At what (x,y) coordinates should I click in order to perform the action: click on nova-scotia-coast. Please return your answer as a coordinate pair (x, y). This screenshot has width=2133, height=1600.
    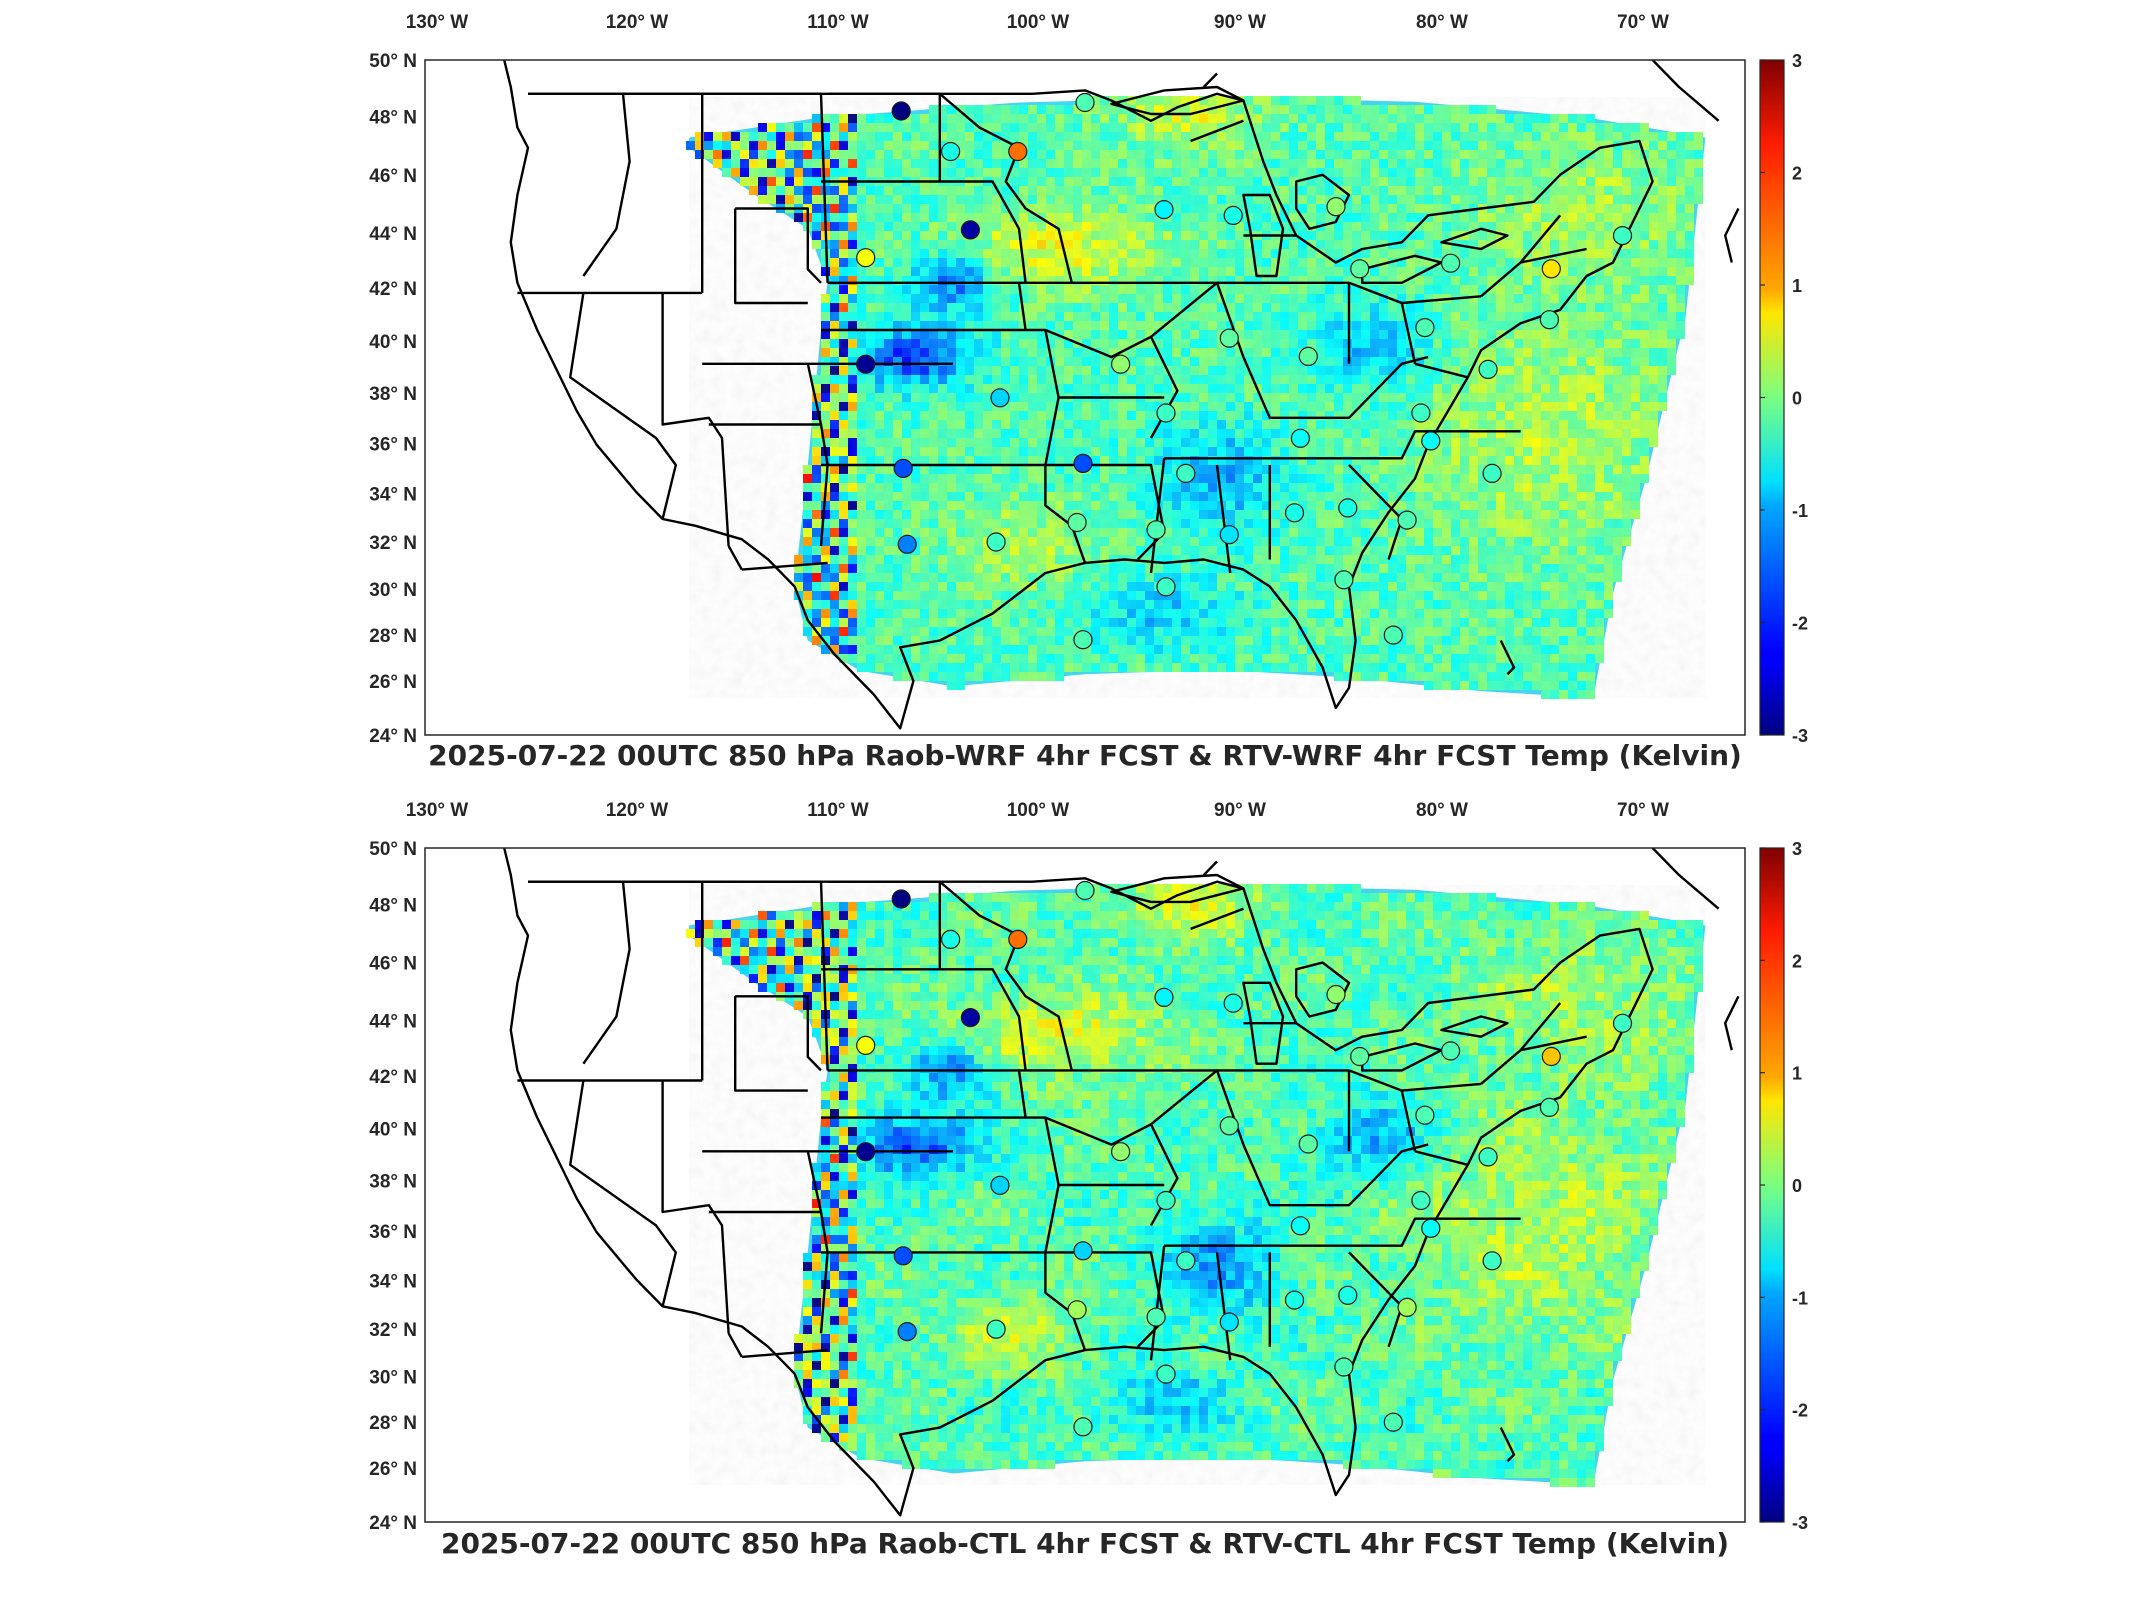
    Looking at the image, I should click on (1731, 235).